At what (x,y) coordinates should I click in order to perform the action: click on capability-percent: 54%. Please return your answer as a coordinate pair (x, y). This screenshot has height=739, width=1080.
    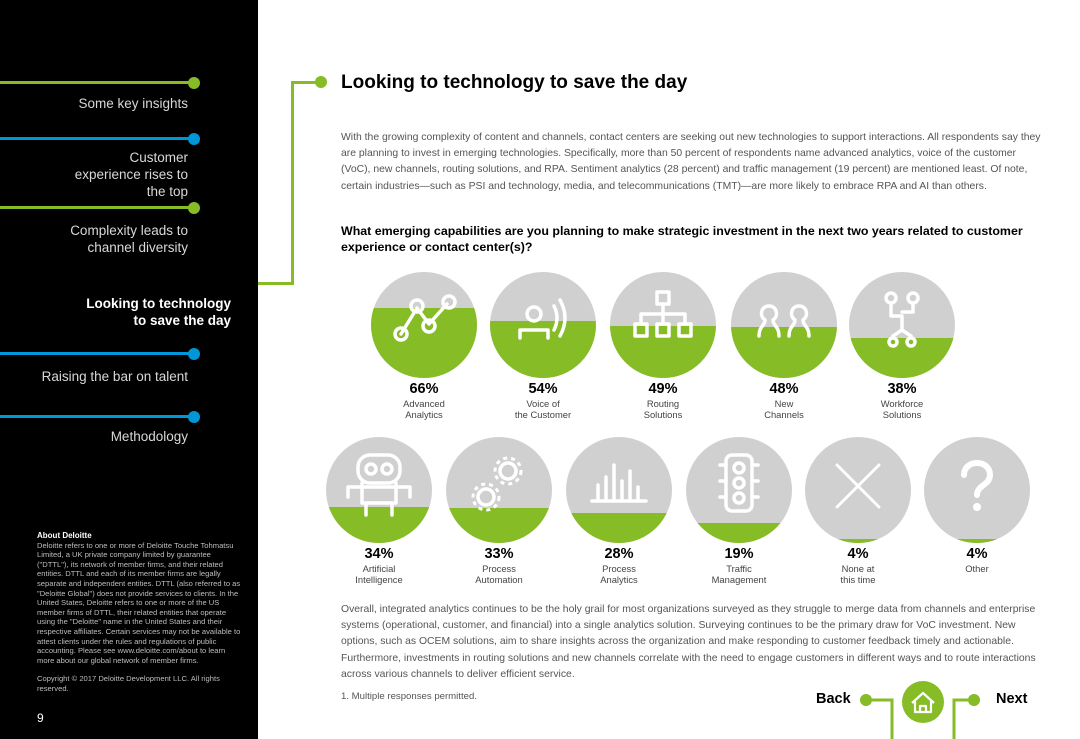
    Looking at the image, I should click on (543, 389).